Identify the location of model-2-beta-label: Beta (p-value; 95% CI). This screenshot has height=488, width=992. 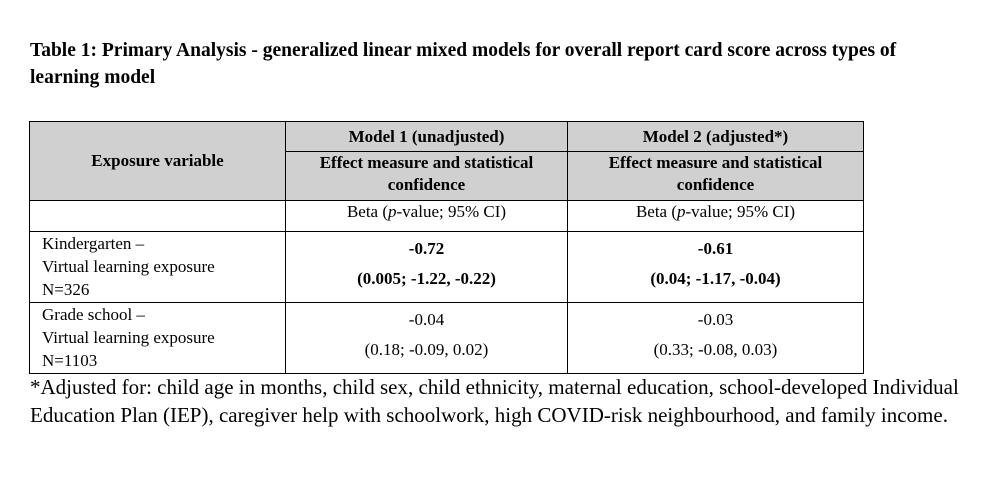
(715, 216).